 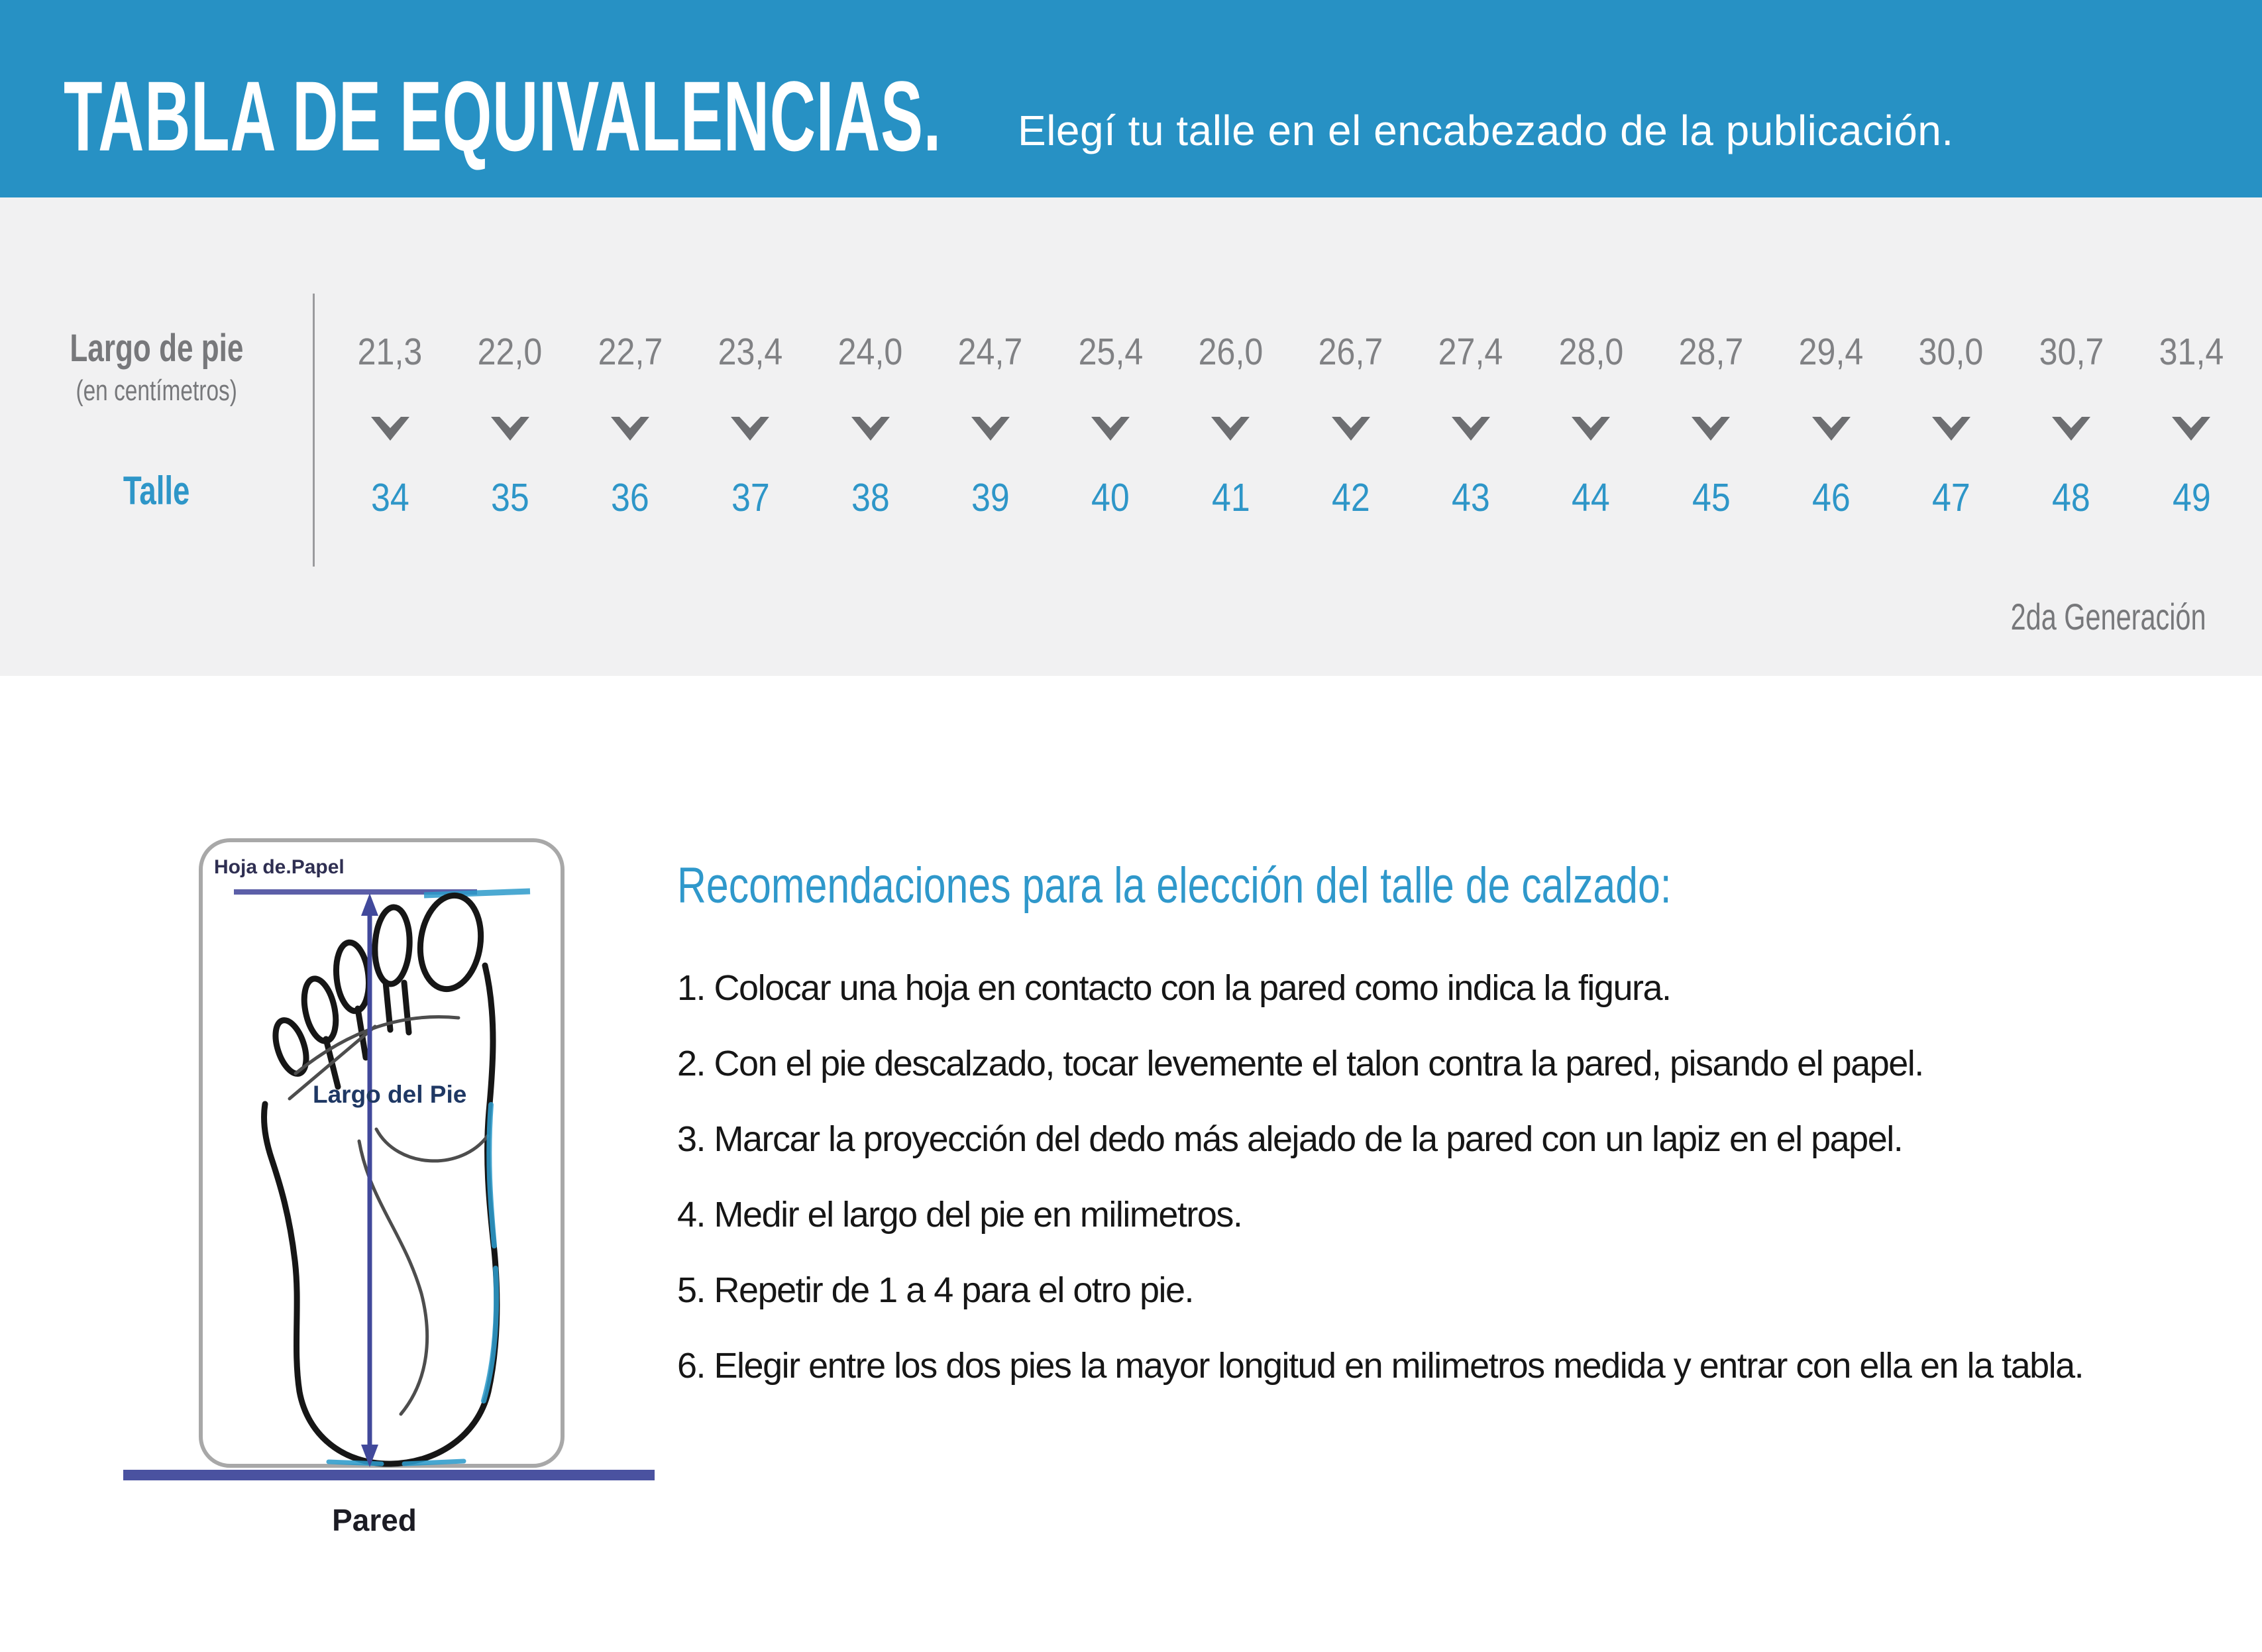 I want to click on size-value: 41, so click(x=1230, y=498).